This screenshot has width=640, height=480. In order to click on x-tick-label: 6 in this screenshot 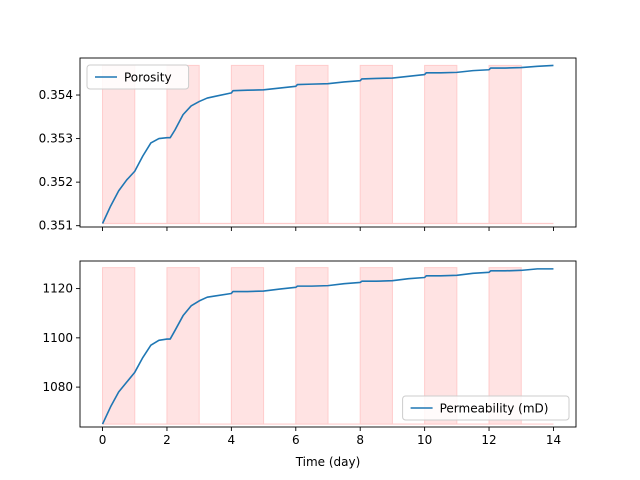, I will do `click(296, 440)`.